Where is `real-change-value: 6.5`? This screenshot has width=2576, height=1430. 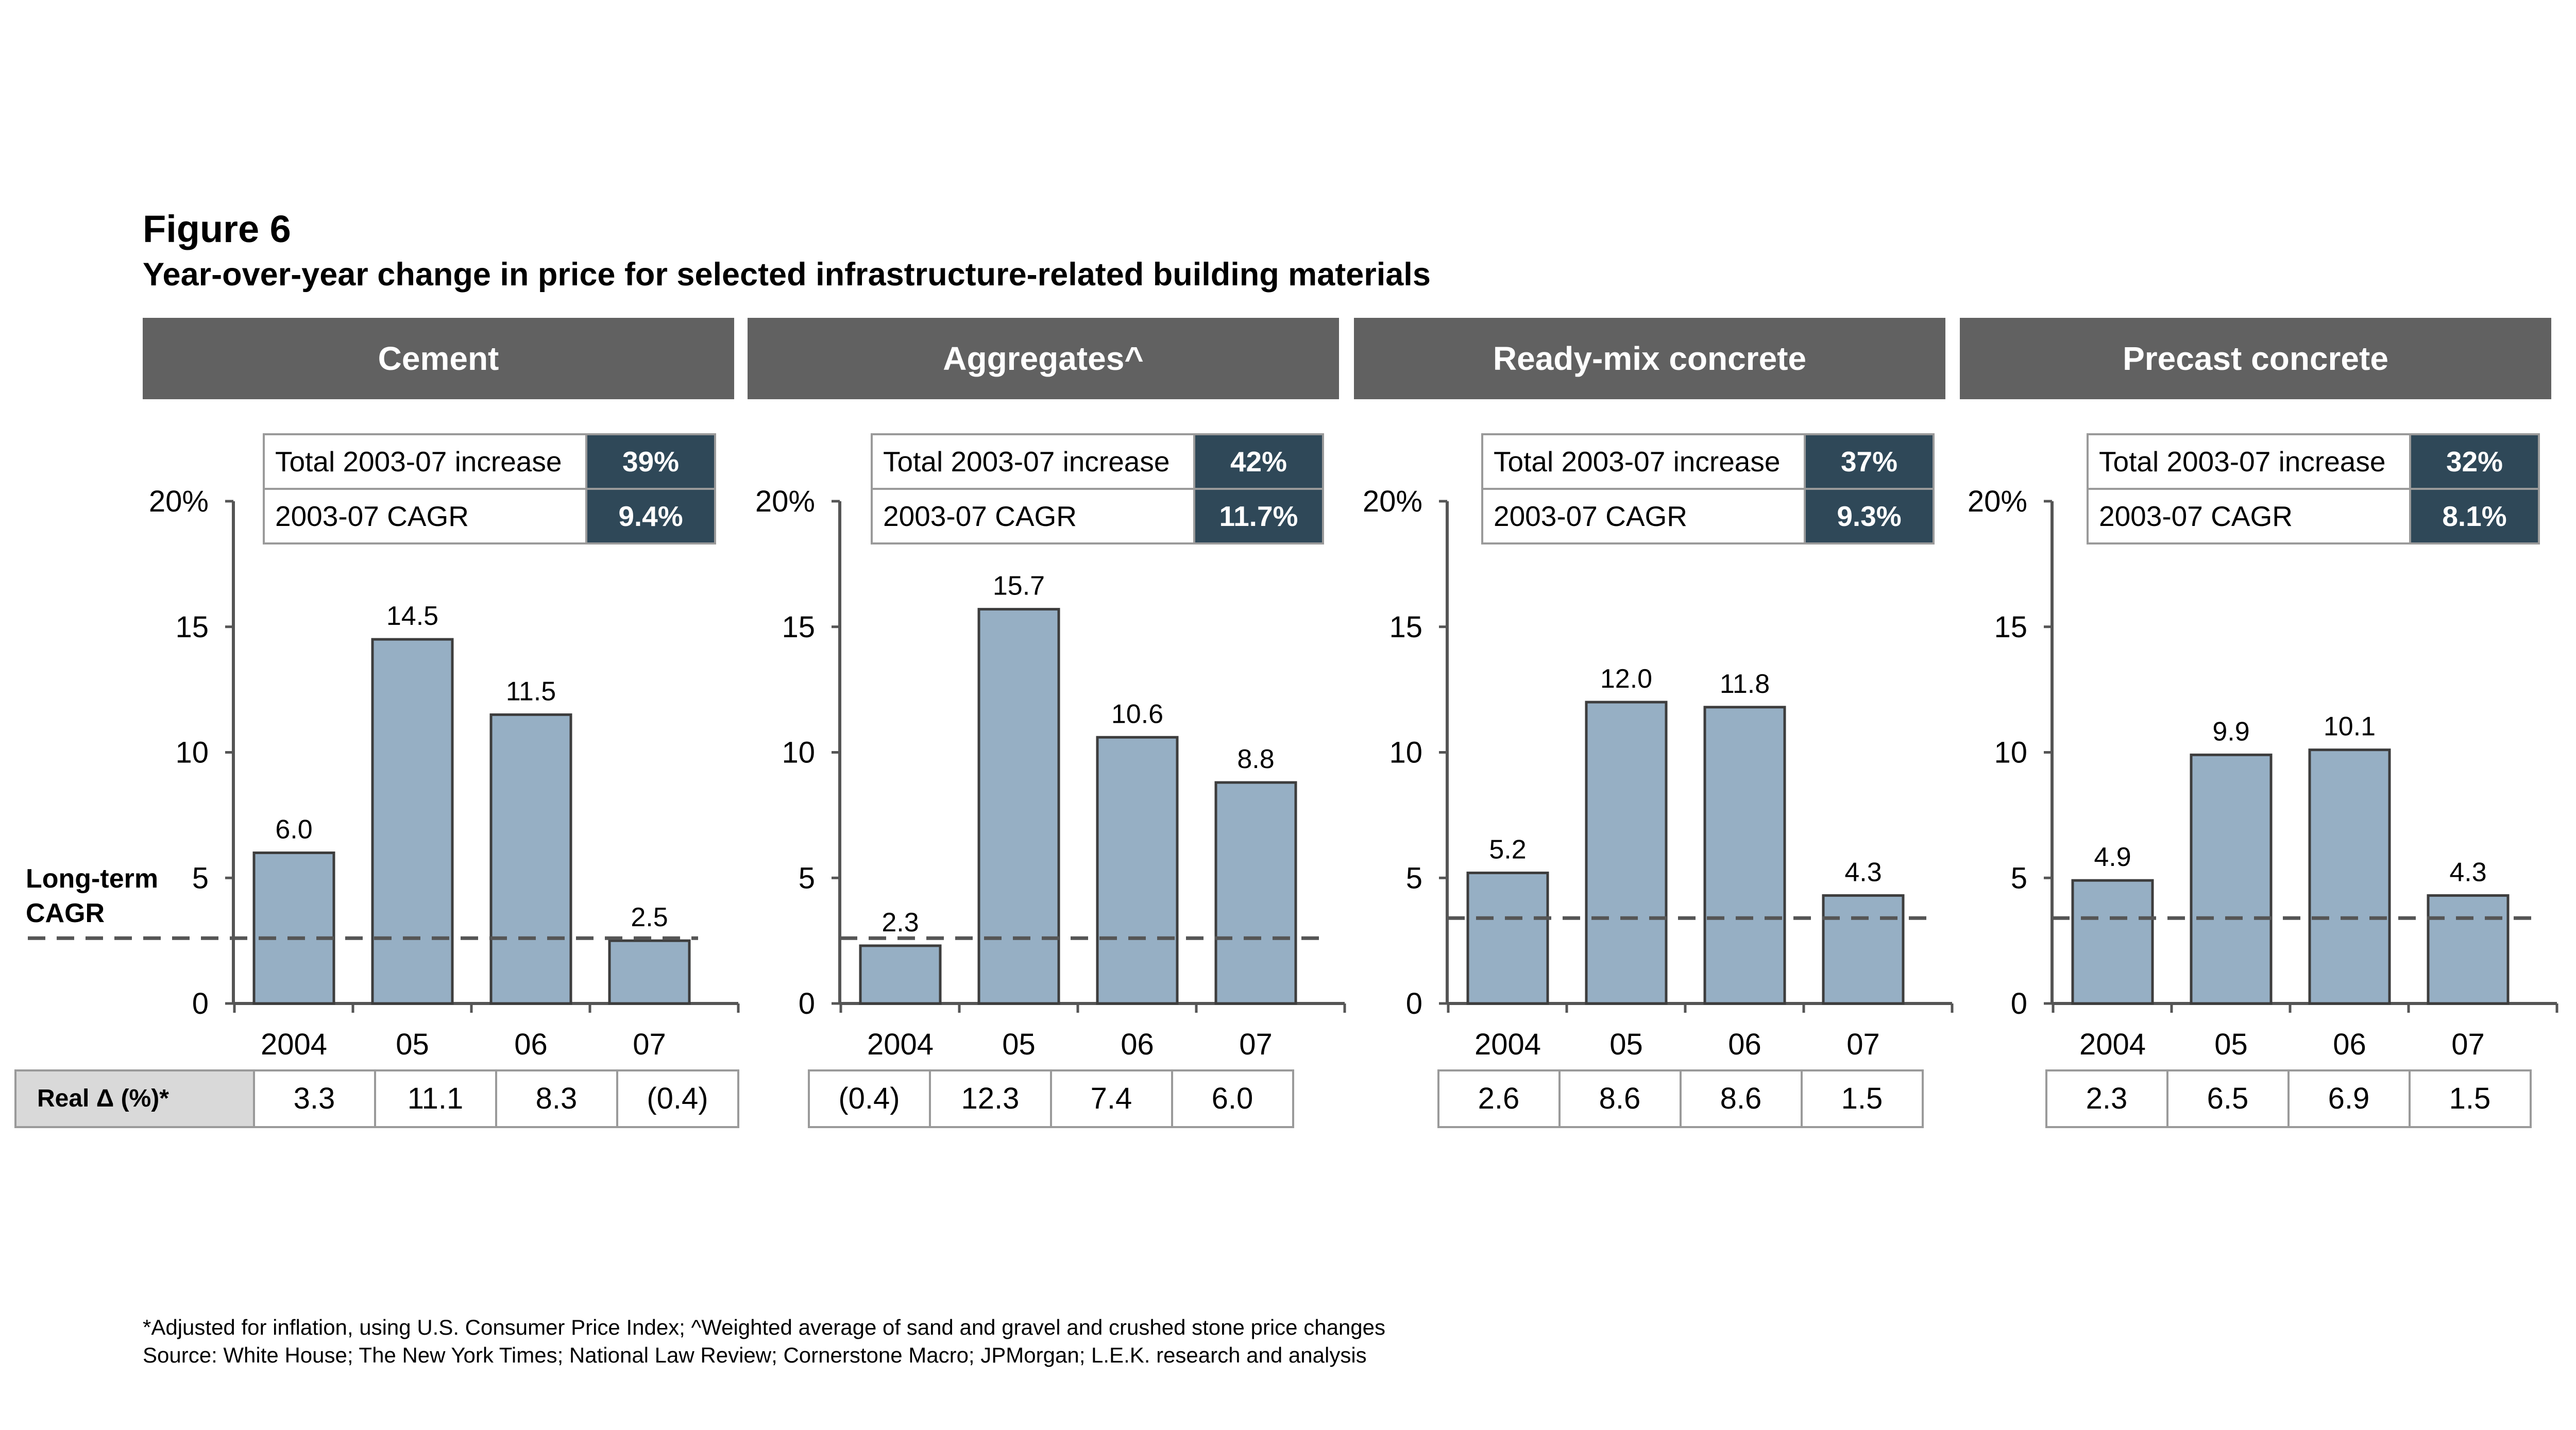
real-change-value: 6.5 is located at coordinates (2228, 1098).